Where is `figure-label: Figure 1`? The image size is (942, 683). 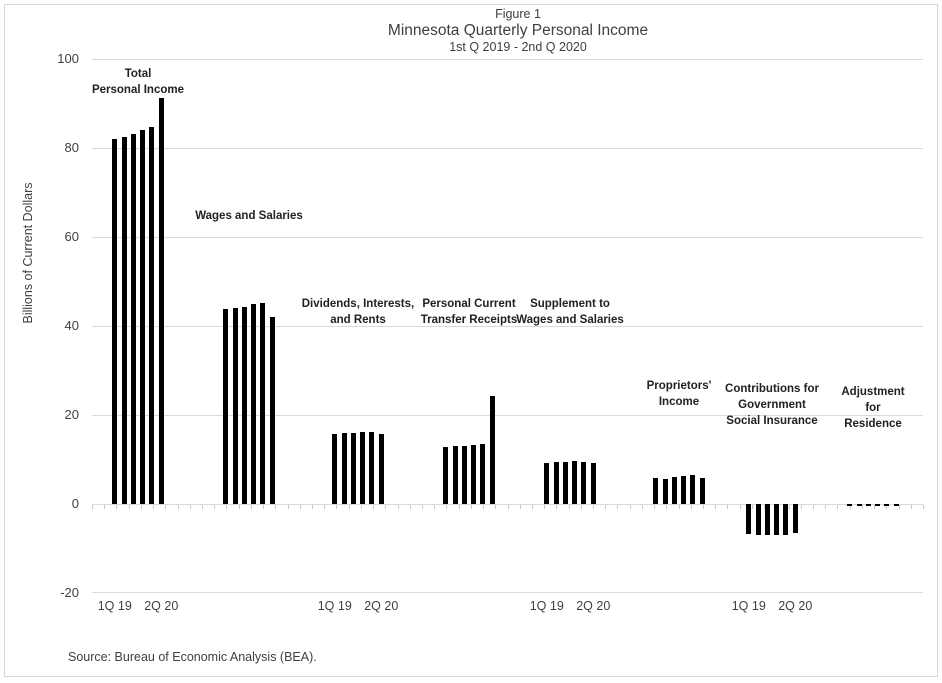
figure-label: Figure 1 is located at coordinates (518, 14).